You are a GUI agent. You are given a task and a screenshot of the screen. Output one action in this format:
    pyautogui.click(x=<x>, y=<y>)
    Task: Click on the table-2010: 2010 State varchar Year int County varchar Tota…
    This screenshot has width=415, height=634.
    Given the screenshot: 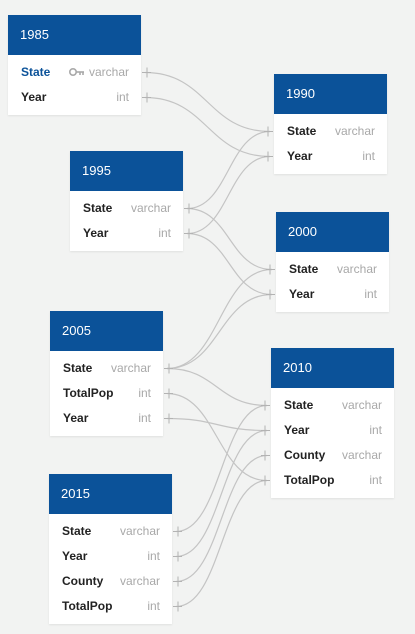 What is the action you would take?
    pyautogui.click(x=332, y=423)
    